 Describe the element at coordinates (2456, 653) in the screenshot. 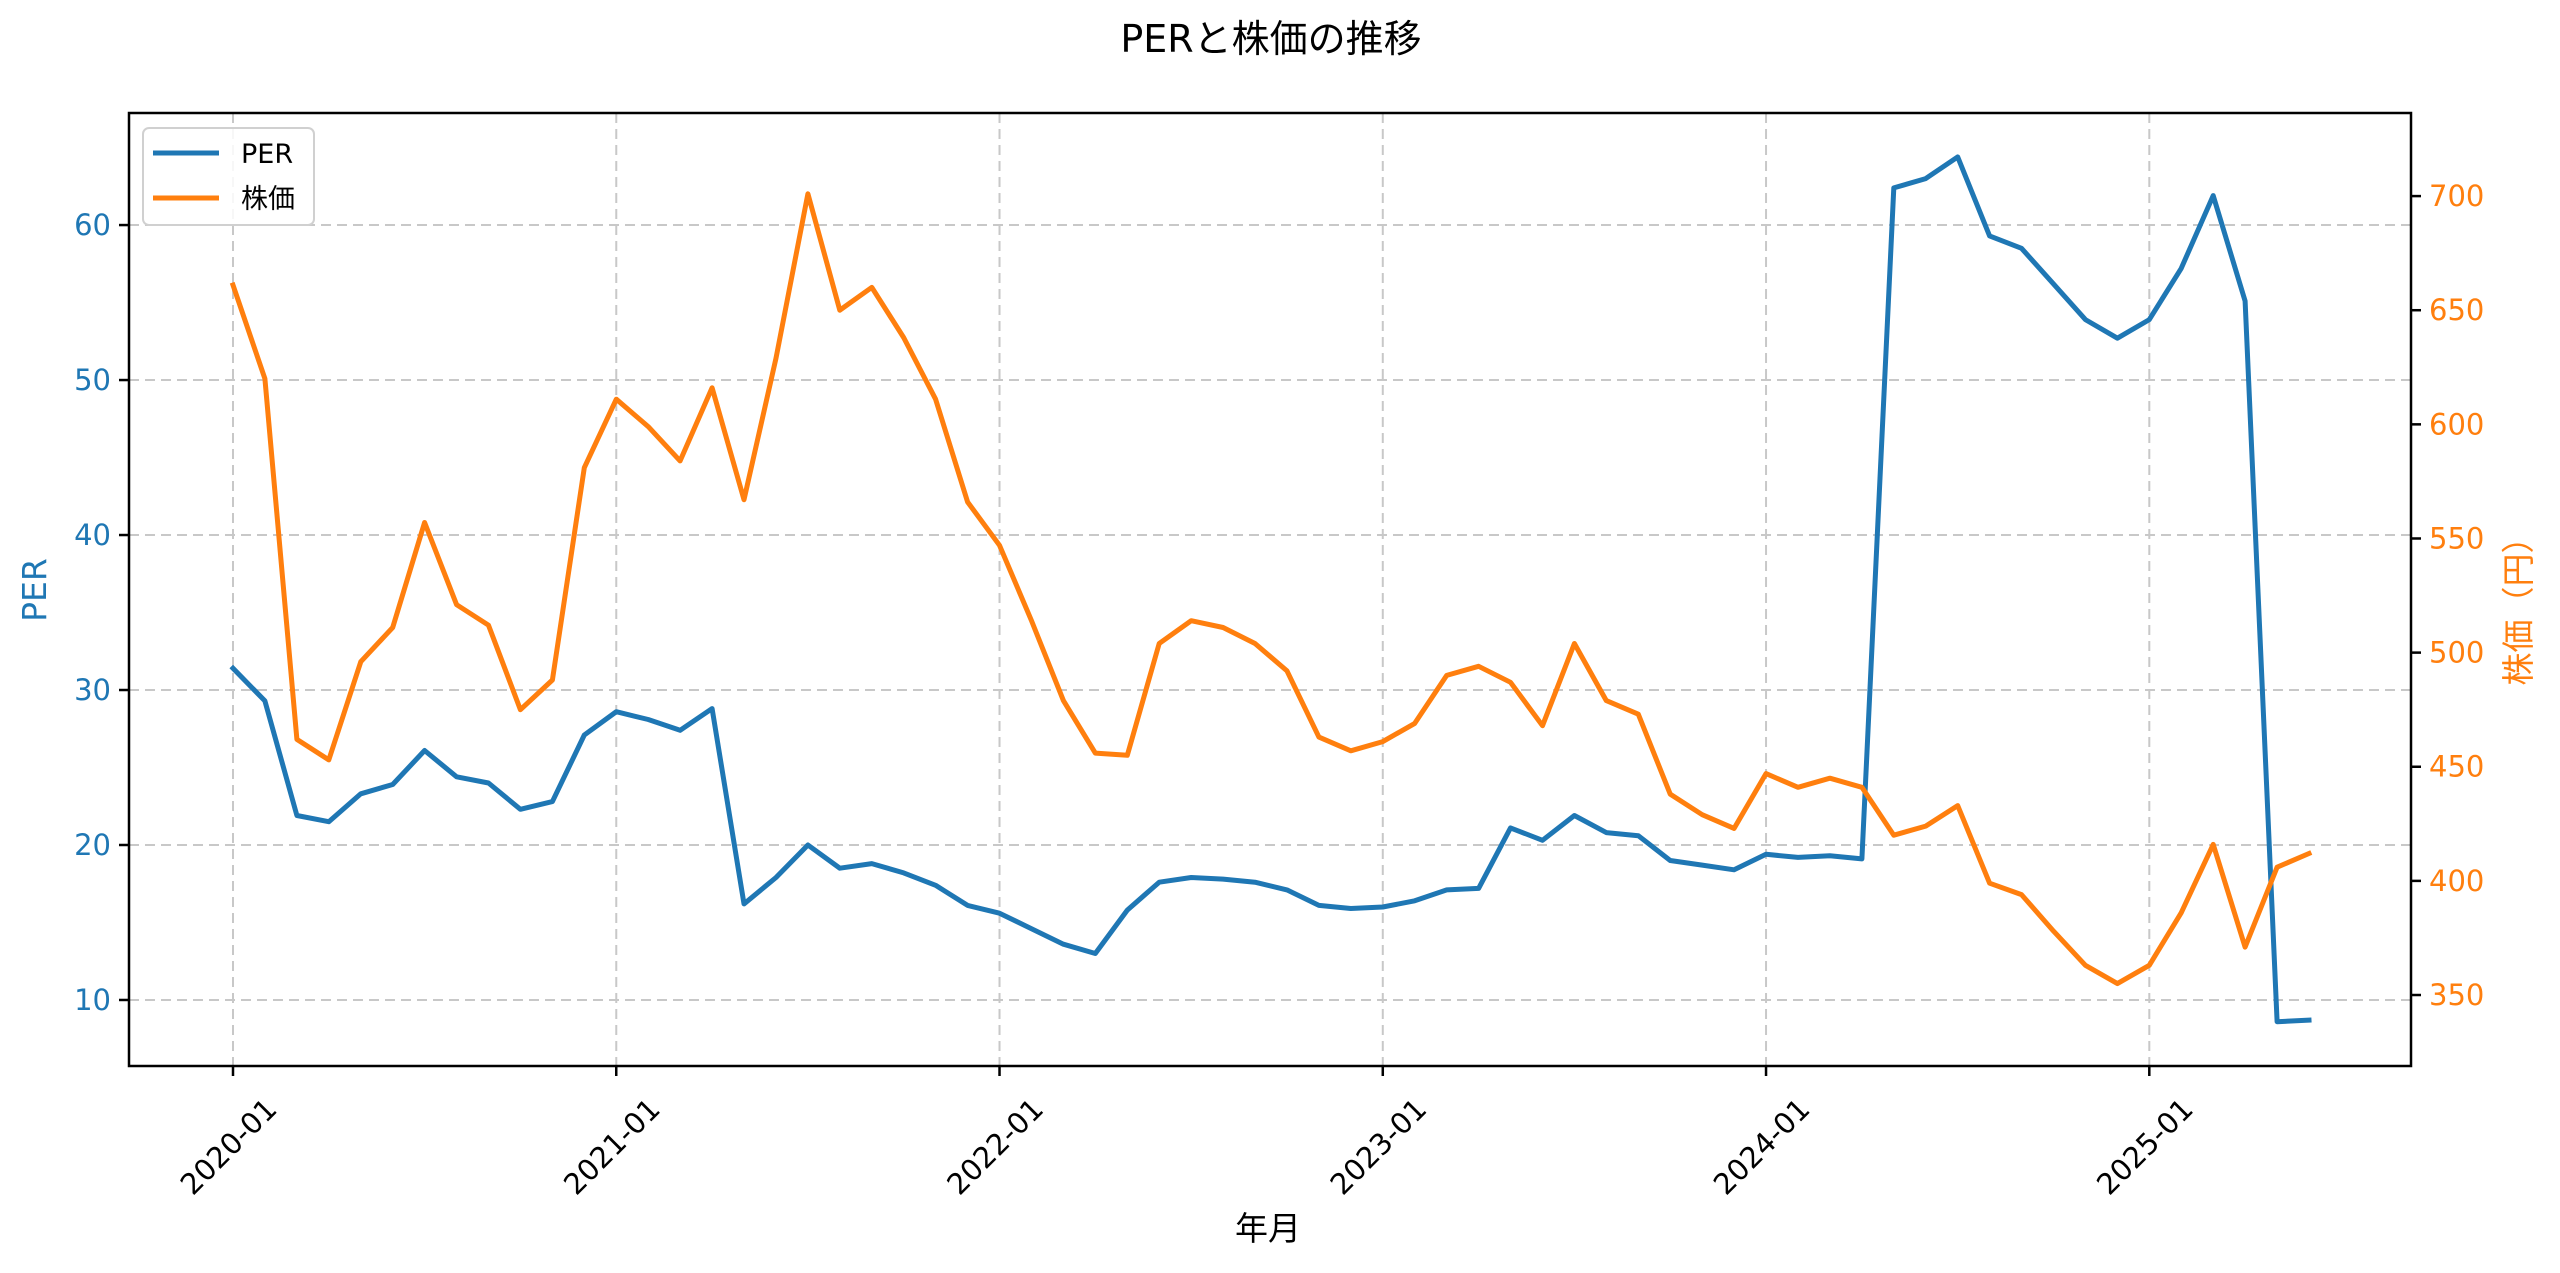

I see `y-tick-label-right: 500` at that location.